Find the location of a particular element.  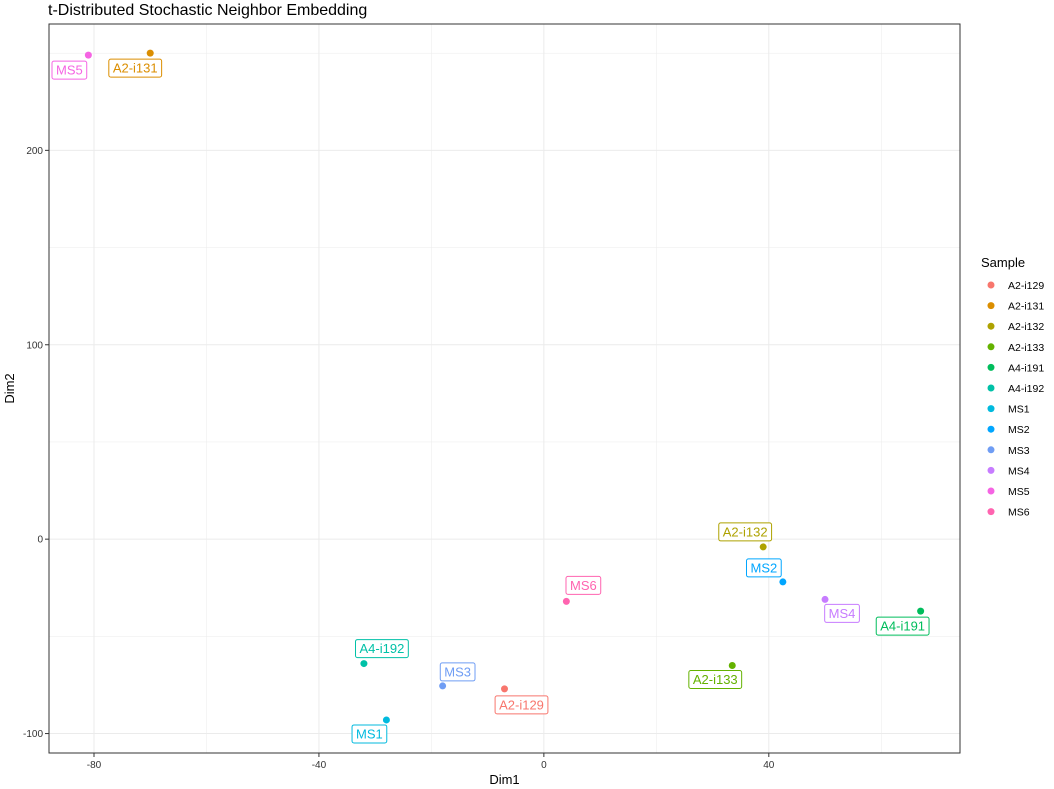

label-A2-i132: A2-i132 is located at coordinates (745, 532).